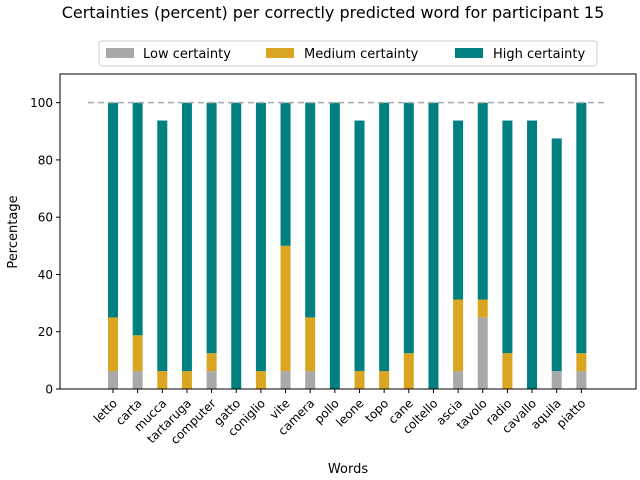 The width and height of the screenshot is (640, 480). What do you see at coordinates (260, 237) in the screenshot?
I see `bar-high-certainty-coniglio` at bounding box center [260, 237].